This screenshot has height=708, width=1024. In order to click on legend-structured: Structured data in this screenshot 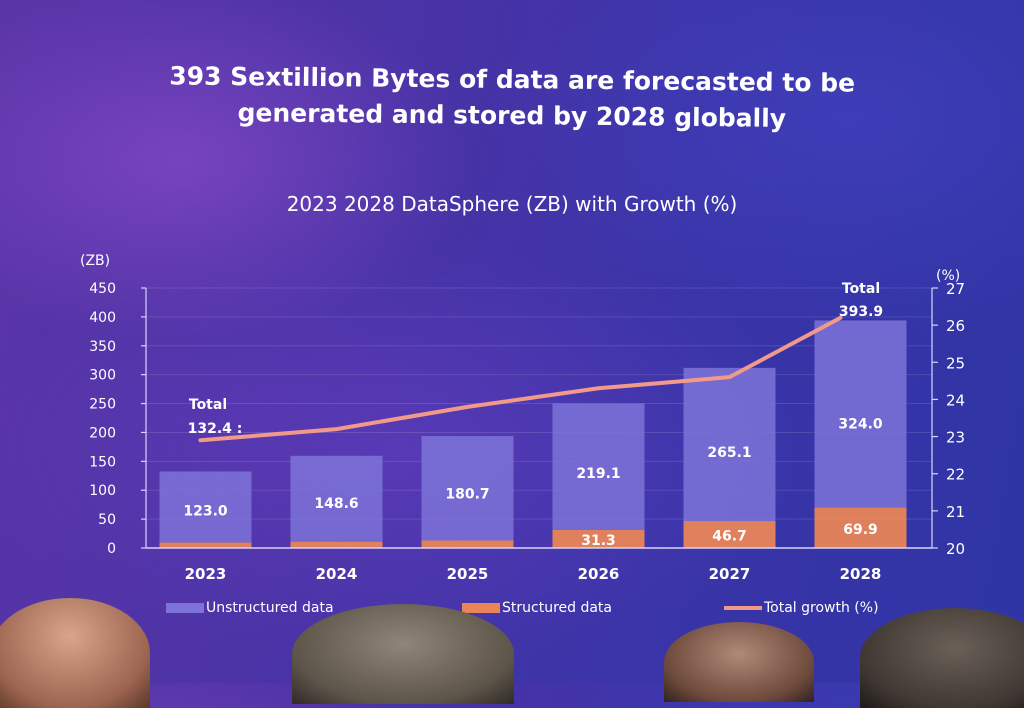, I will do `click(537, 608)`.